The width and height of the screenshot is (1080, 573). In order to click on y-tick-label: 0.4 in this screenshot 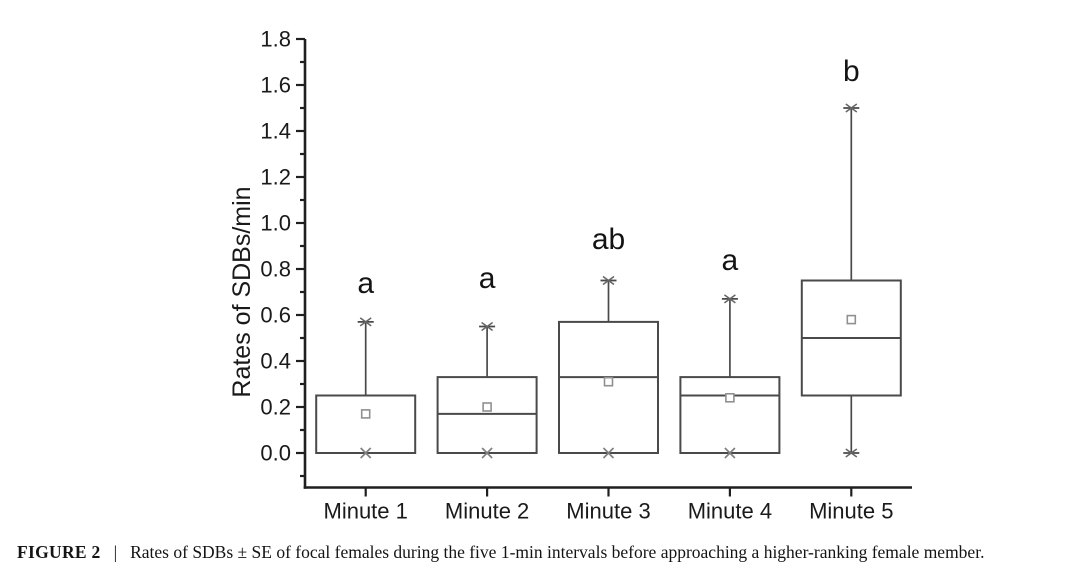, I will do `click(275, 361)`.